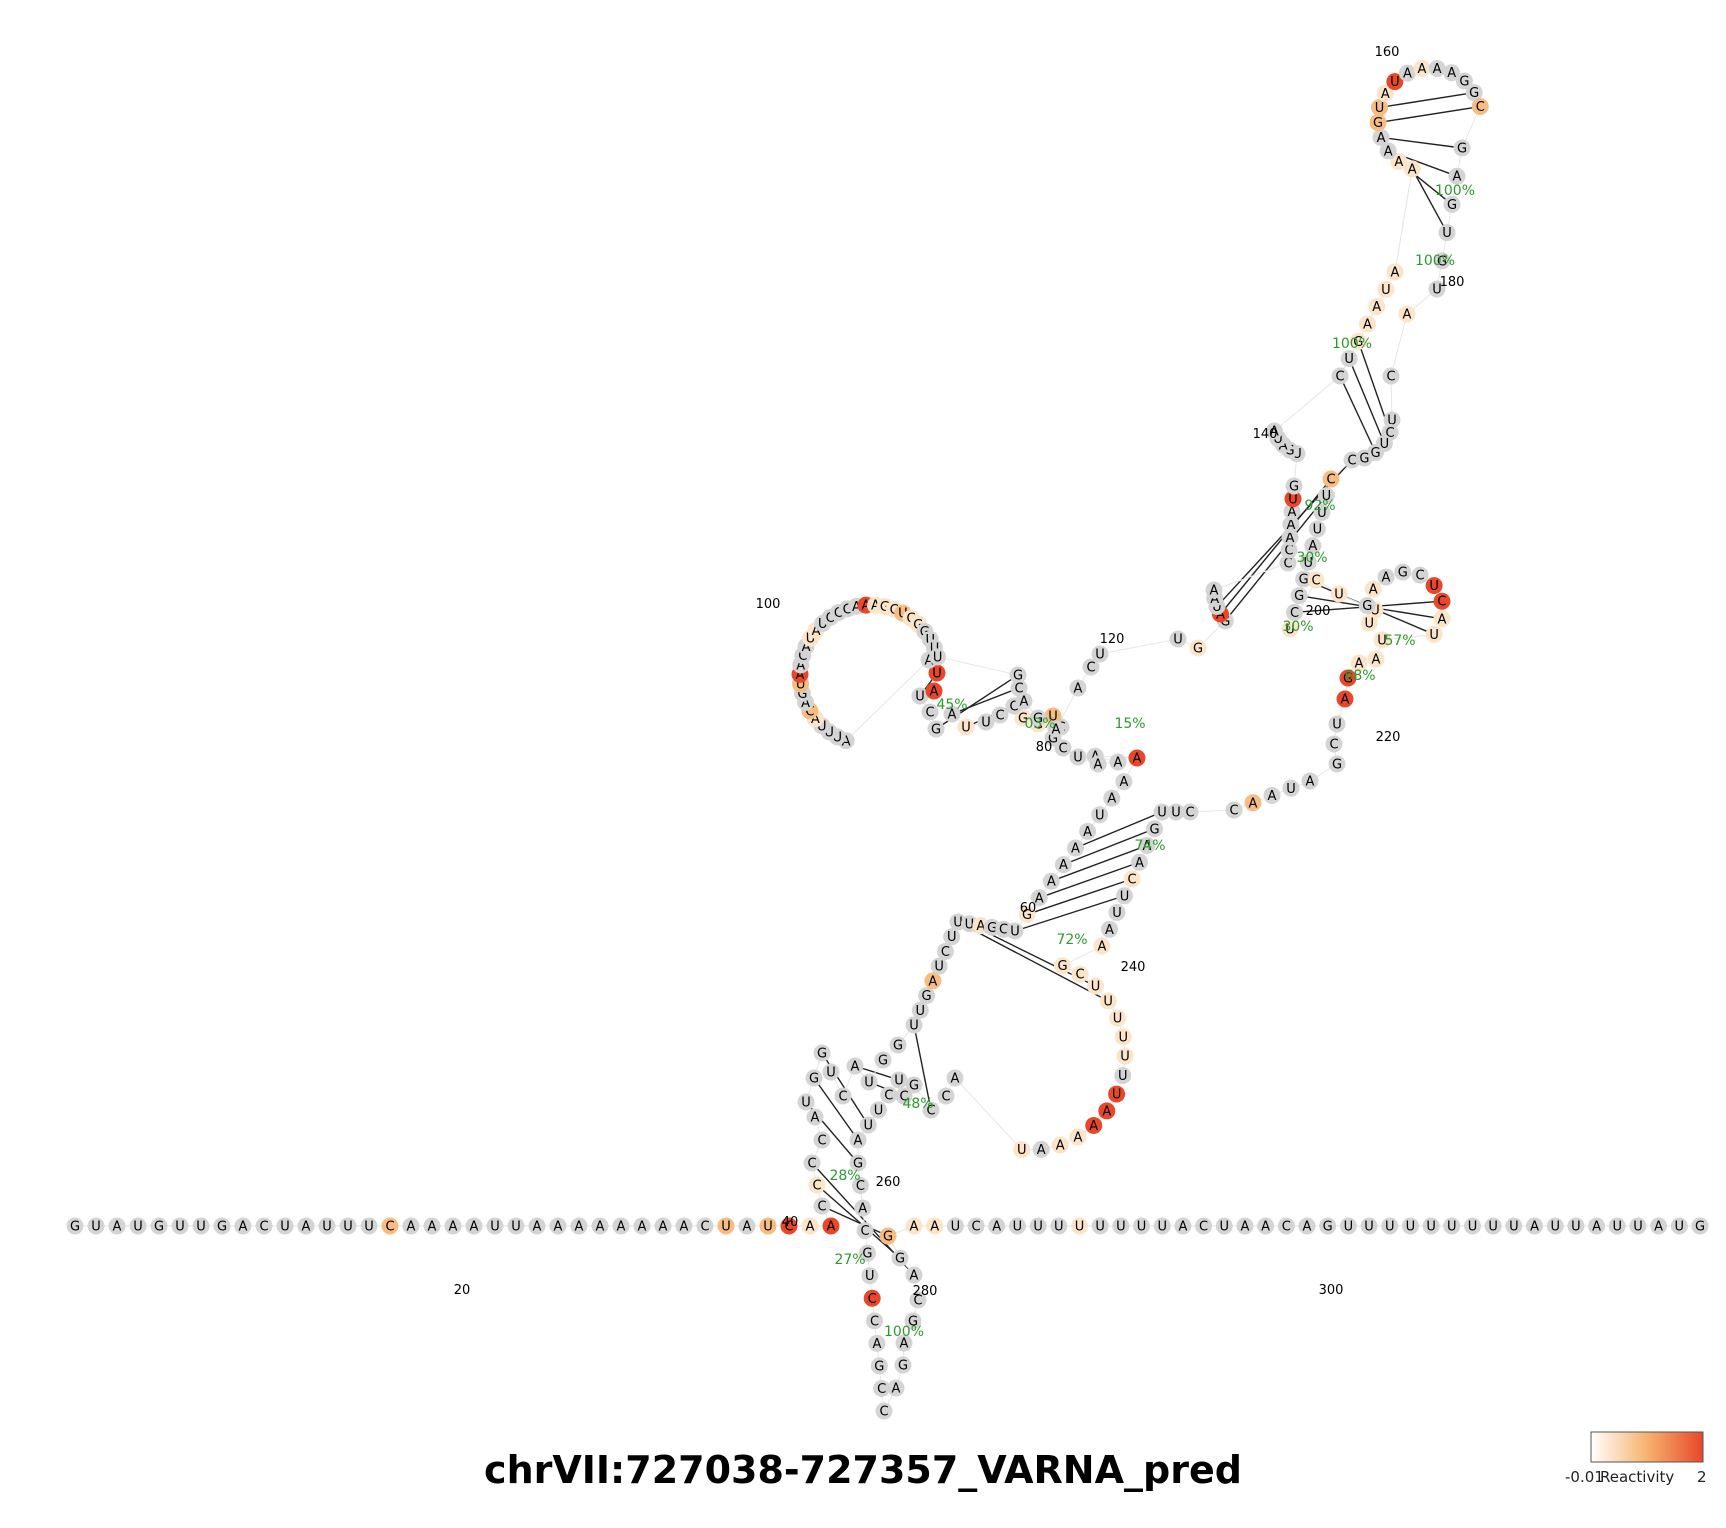  I want to click on nucleotide-20: A, so click(474, 1226).